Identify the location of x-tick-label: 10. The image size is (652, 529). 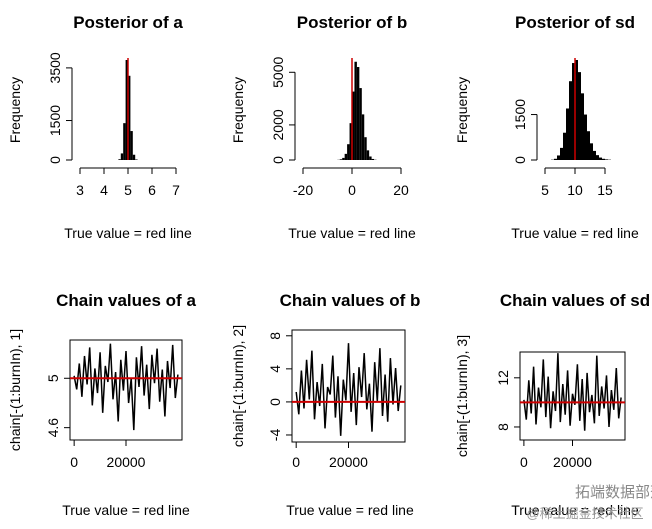
(575, 190).